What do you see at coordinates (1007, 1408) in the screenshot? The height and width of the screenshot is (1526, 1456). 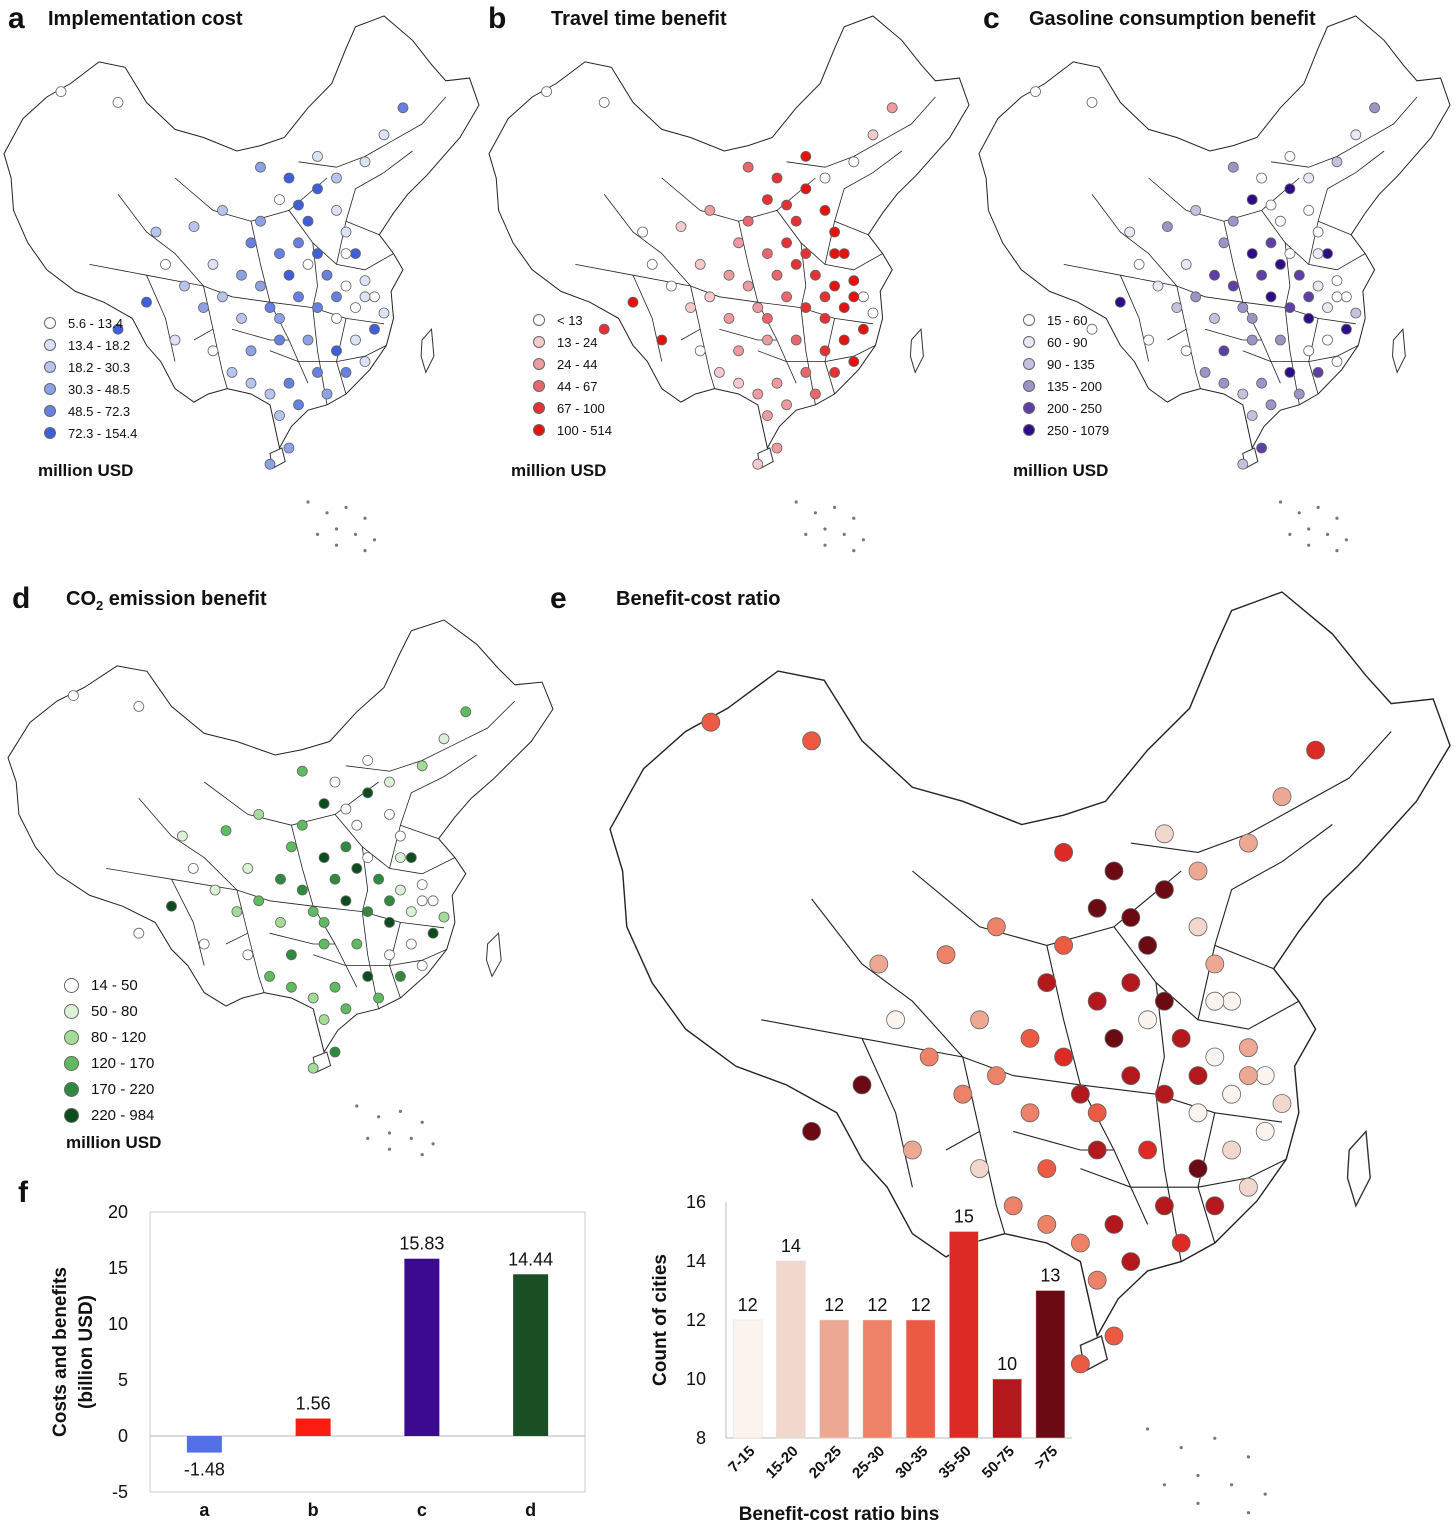 I see `bin-bar` at bounding box center [1007, 1408].